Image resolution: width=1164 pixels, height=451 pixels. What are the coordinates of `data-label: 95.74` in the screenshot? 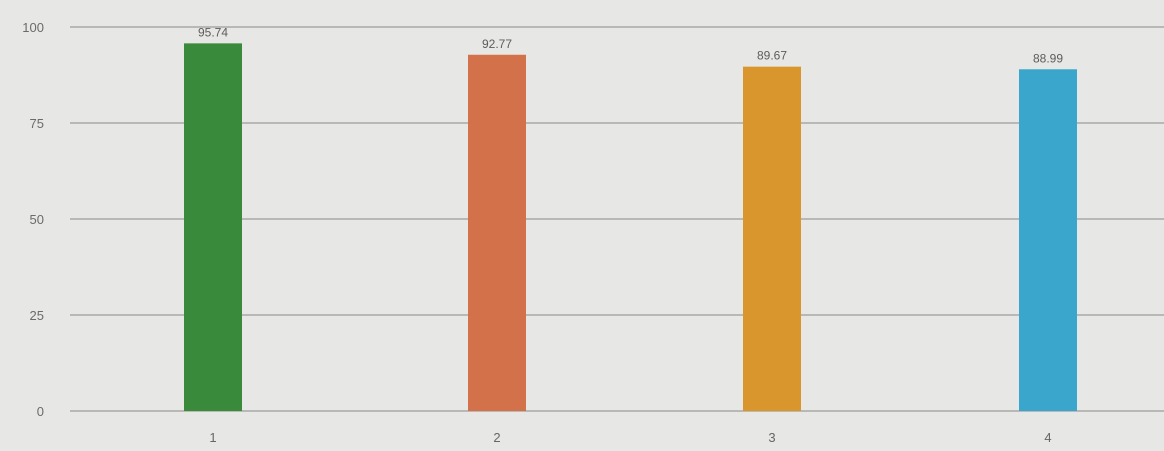 It's located at (213, 32).